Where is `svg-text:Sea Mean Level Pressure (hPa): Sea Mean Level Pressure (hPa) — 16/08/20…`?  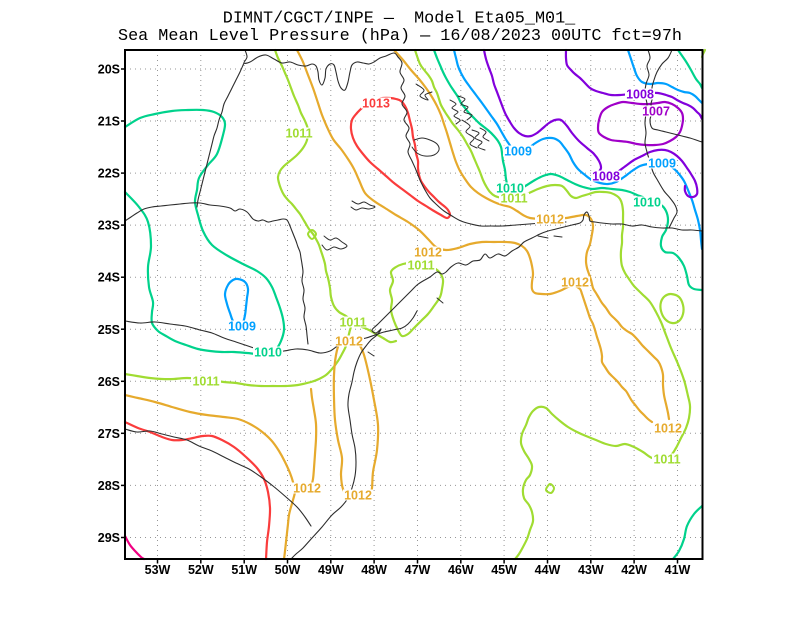 svg-text:Sea Mean Level Pressure (hPa): Sea Mean Level Pressure (hPa) — 16/08/20… is located at coordinates (400, 36).